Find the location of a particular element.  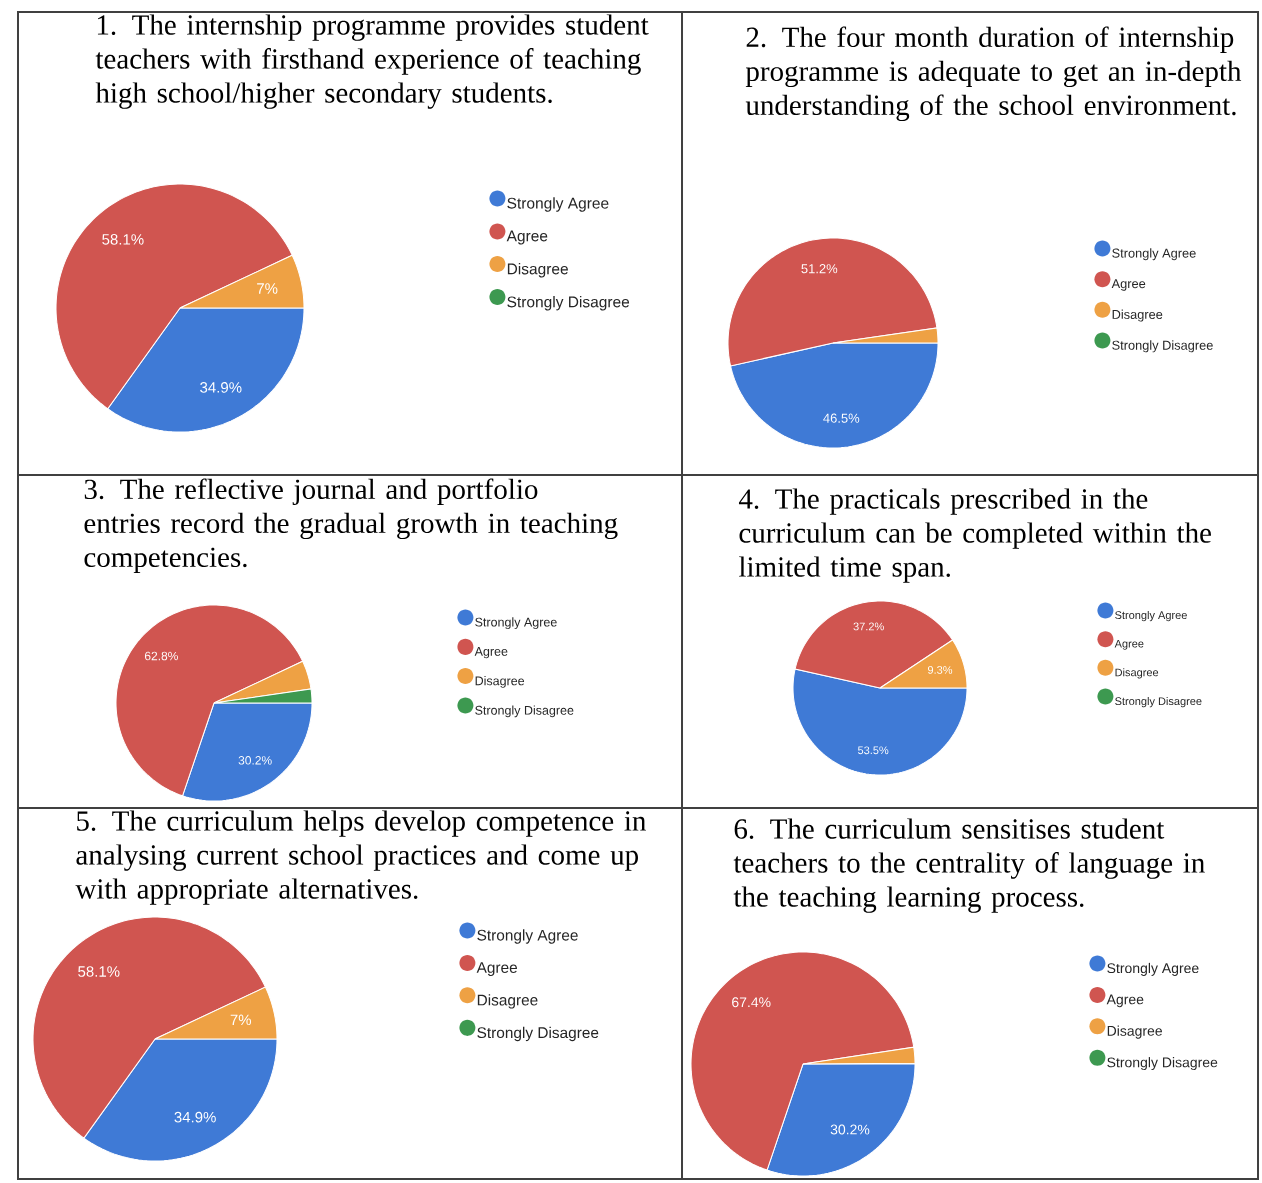

data-label: 53.5% is located at coordinates (873, 750).